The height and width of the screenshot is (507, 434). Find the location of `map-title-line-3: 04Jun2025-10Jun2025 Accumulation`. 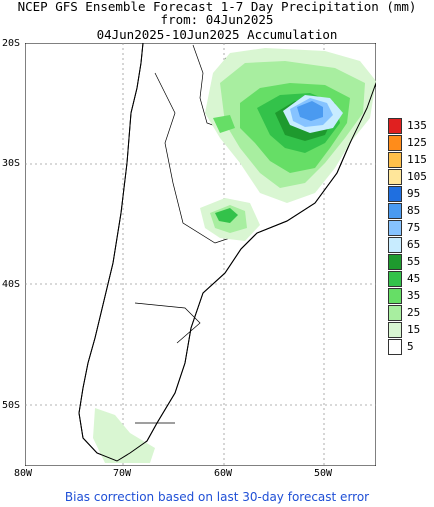

map-title-line-3: 04Jun2025-10Jun2025 Accumulation is located at coordinates (217, 34).